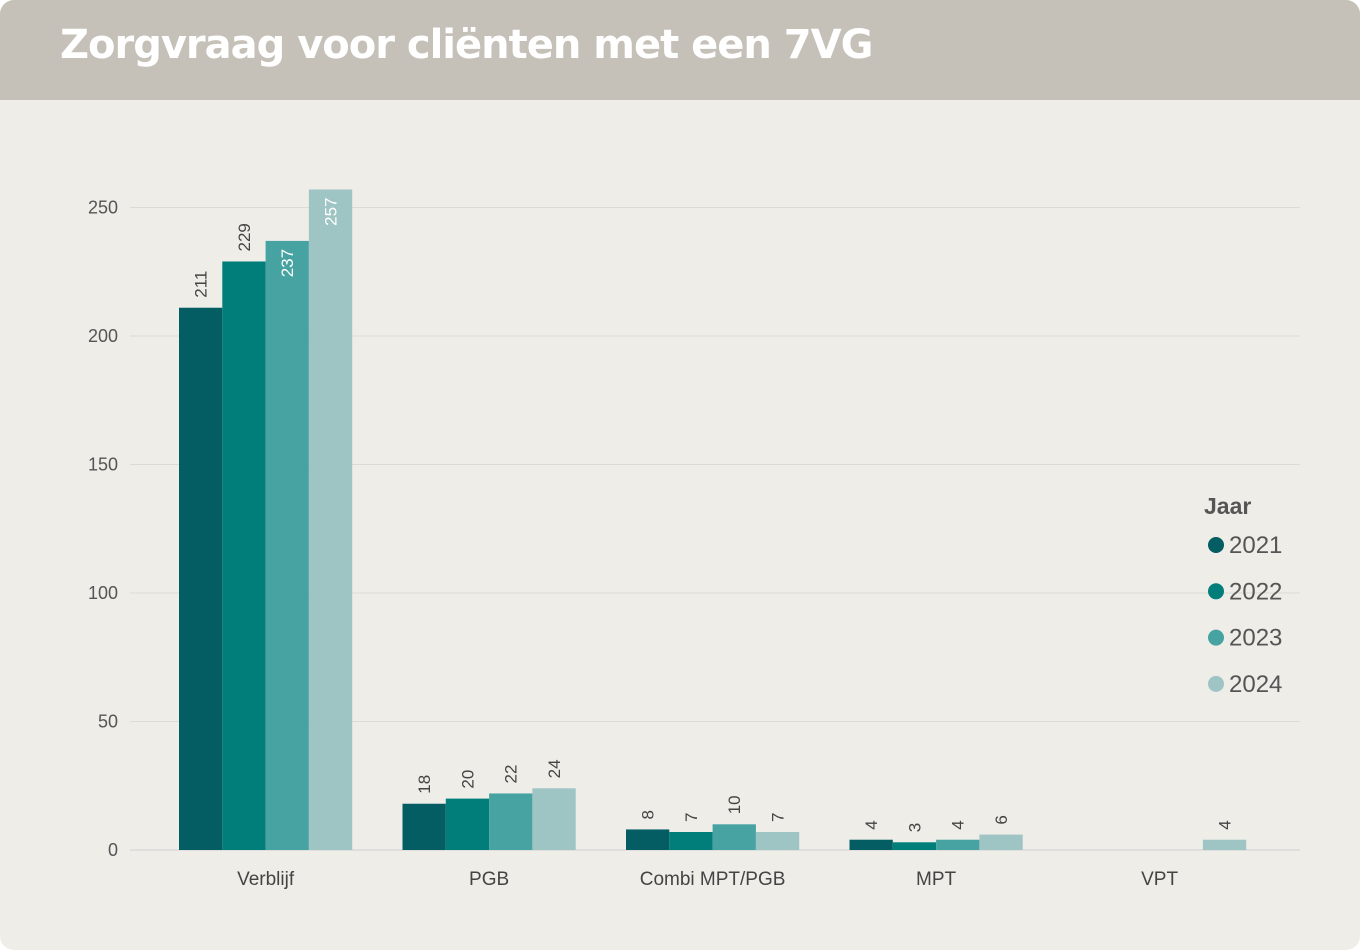 This screenshot has height=950, width=1360. What do you see at coordinates (424, 784) in the screenshot?
I see `data-label: 18` at bounding box center [424, 784].